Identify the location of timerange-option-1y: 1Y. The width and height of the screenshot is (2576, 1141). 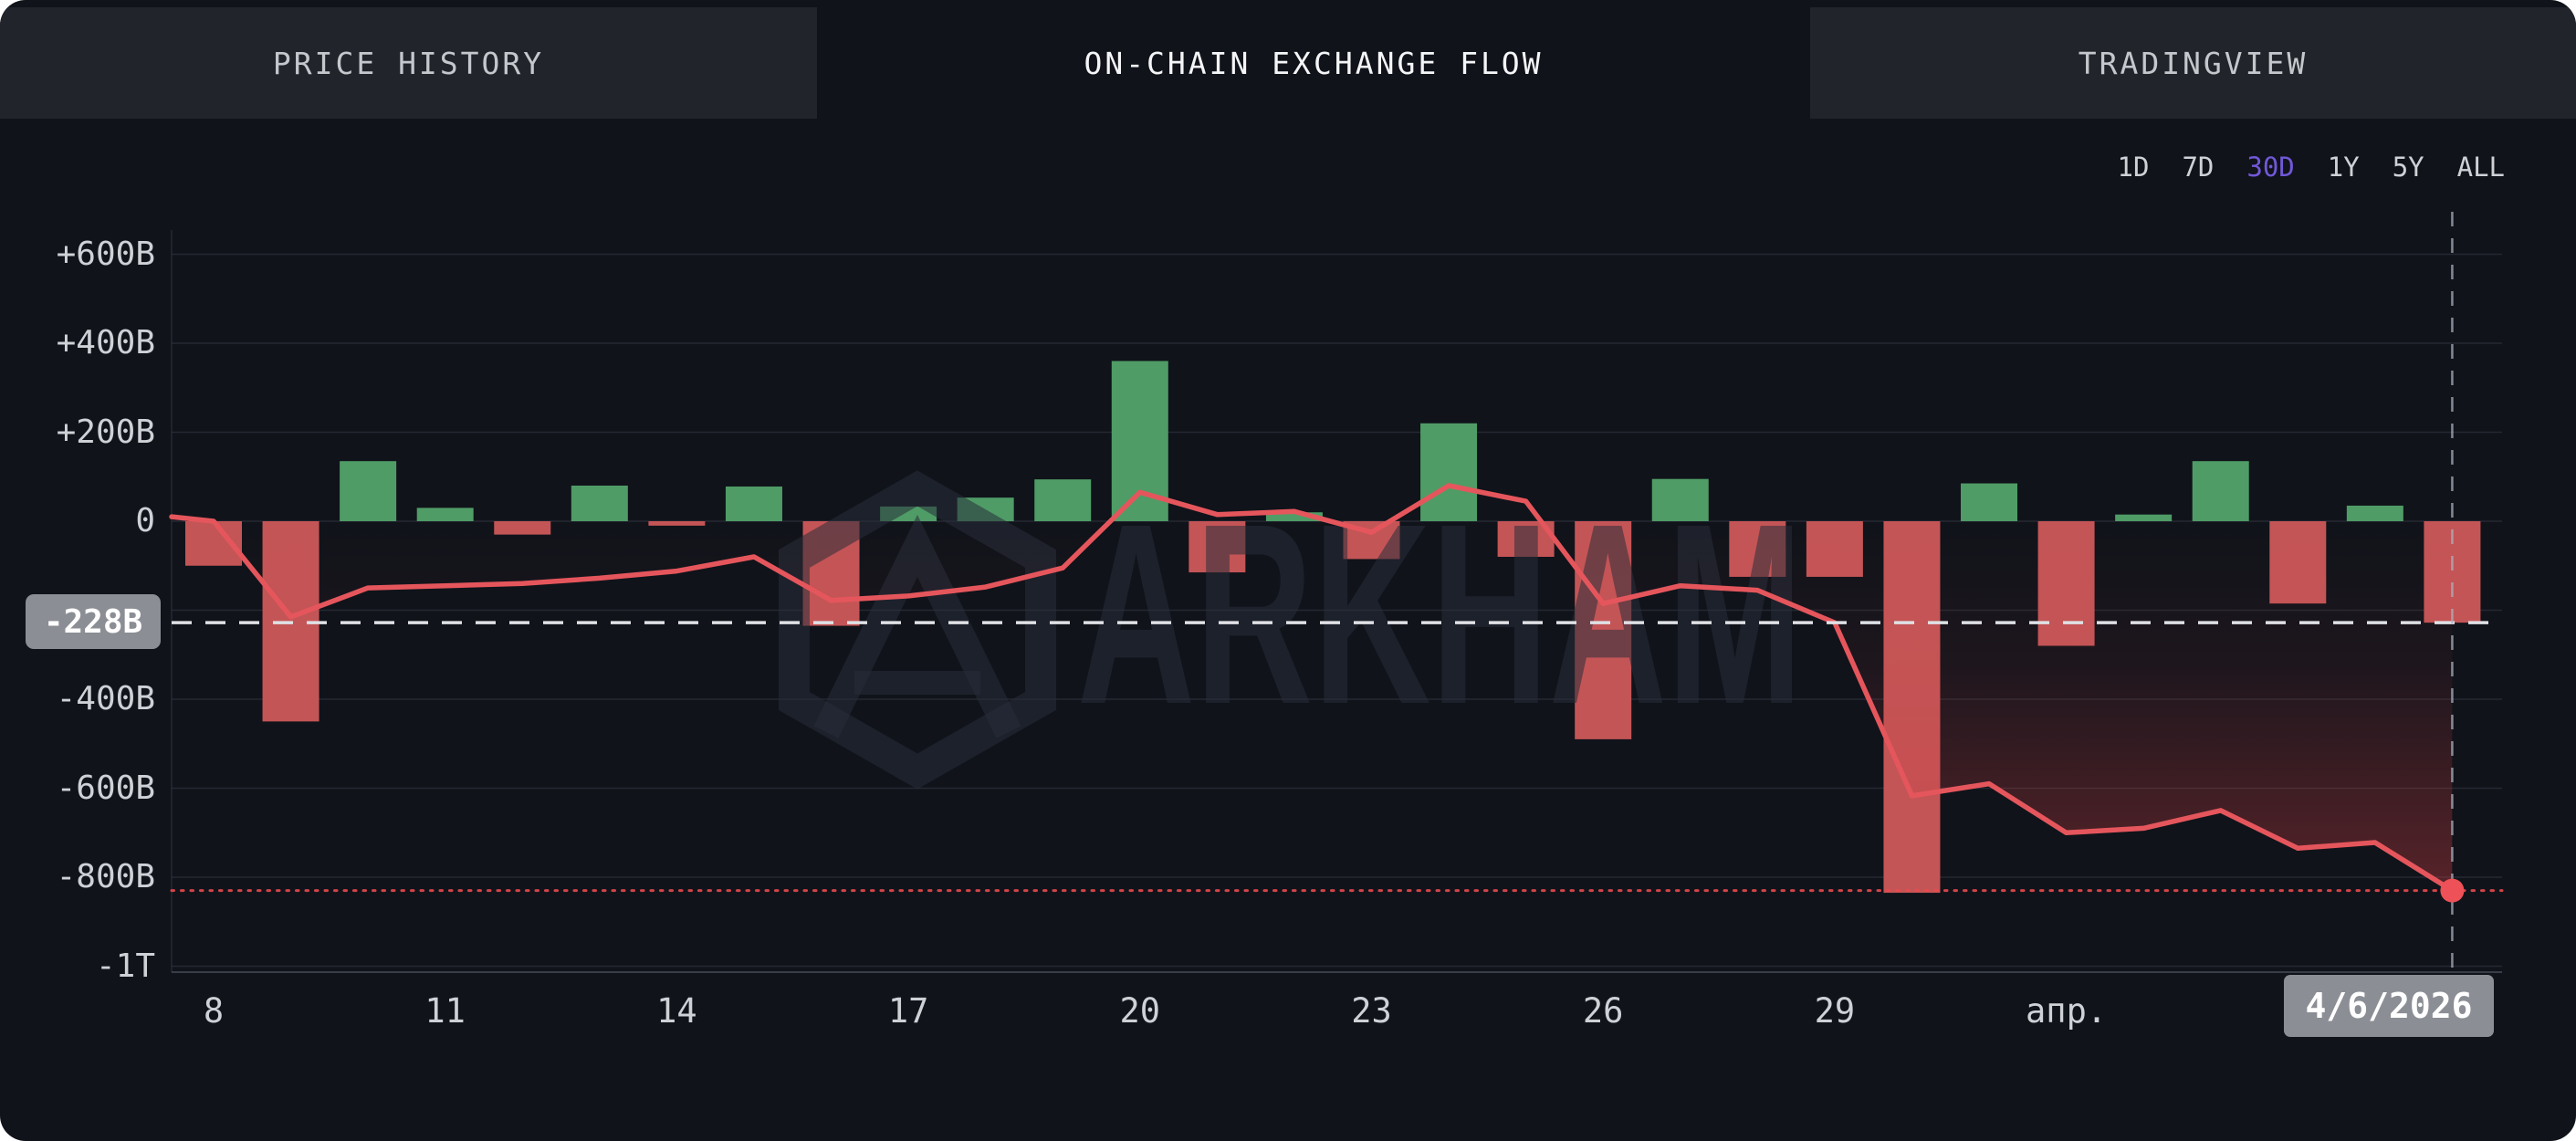
(2343, 167).